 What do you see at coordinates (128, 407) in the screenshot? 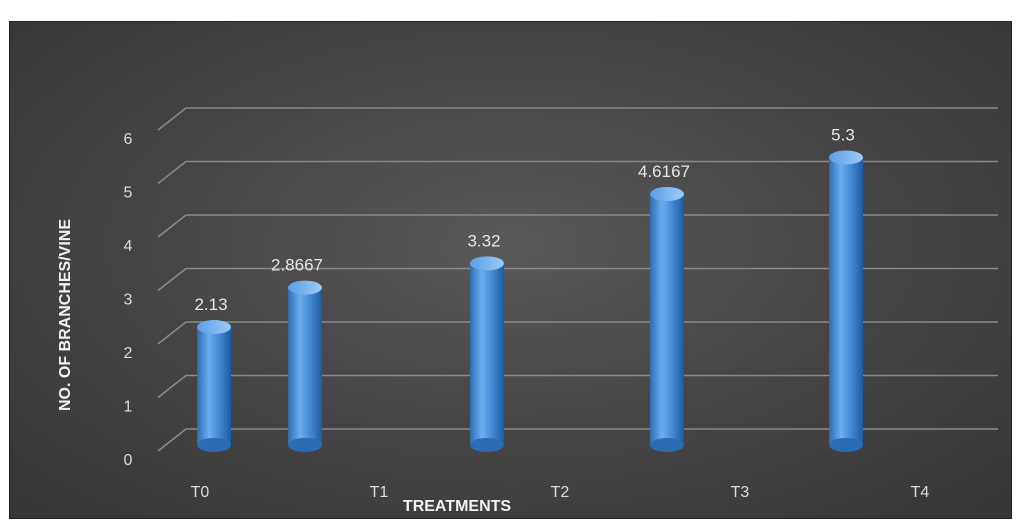
I see `y-tick-label: 1` at bounding box center [128, 407].